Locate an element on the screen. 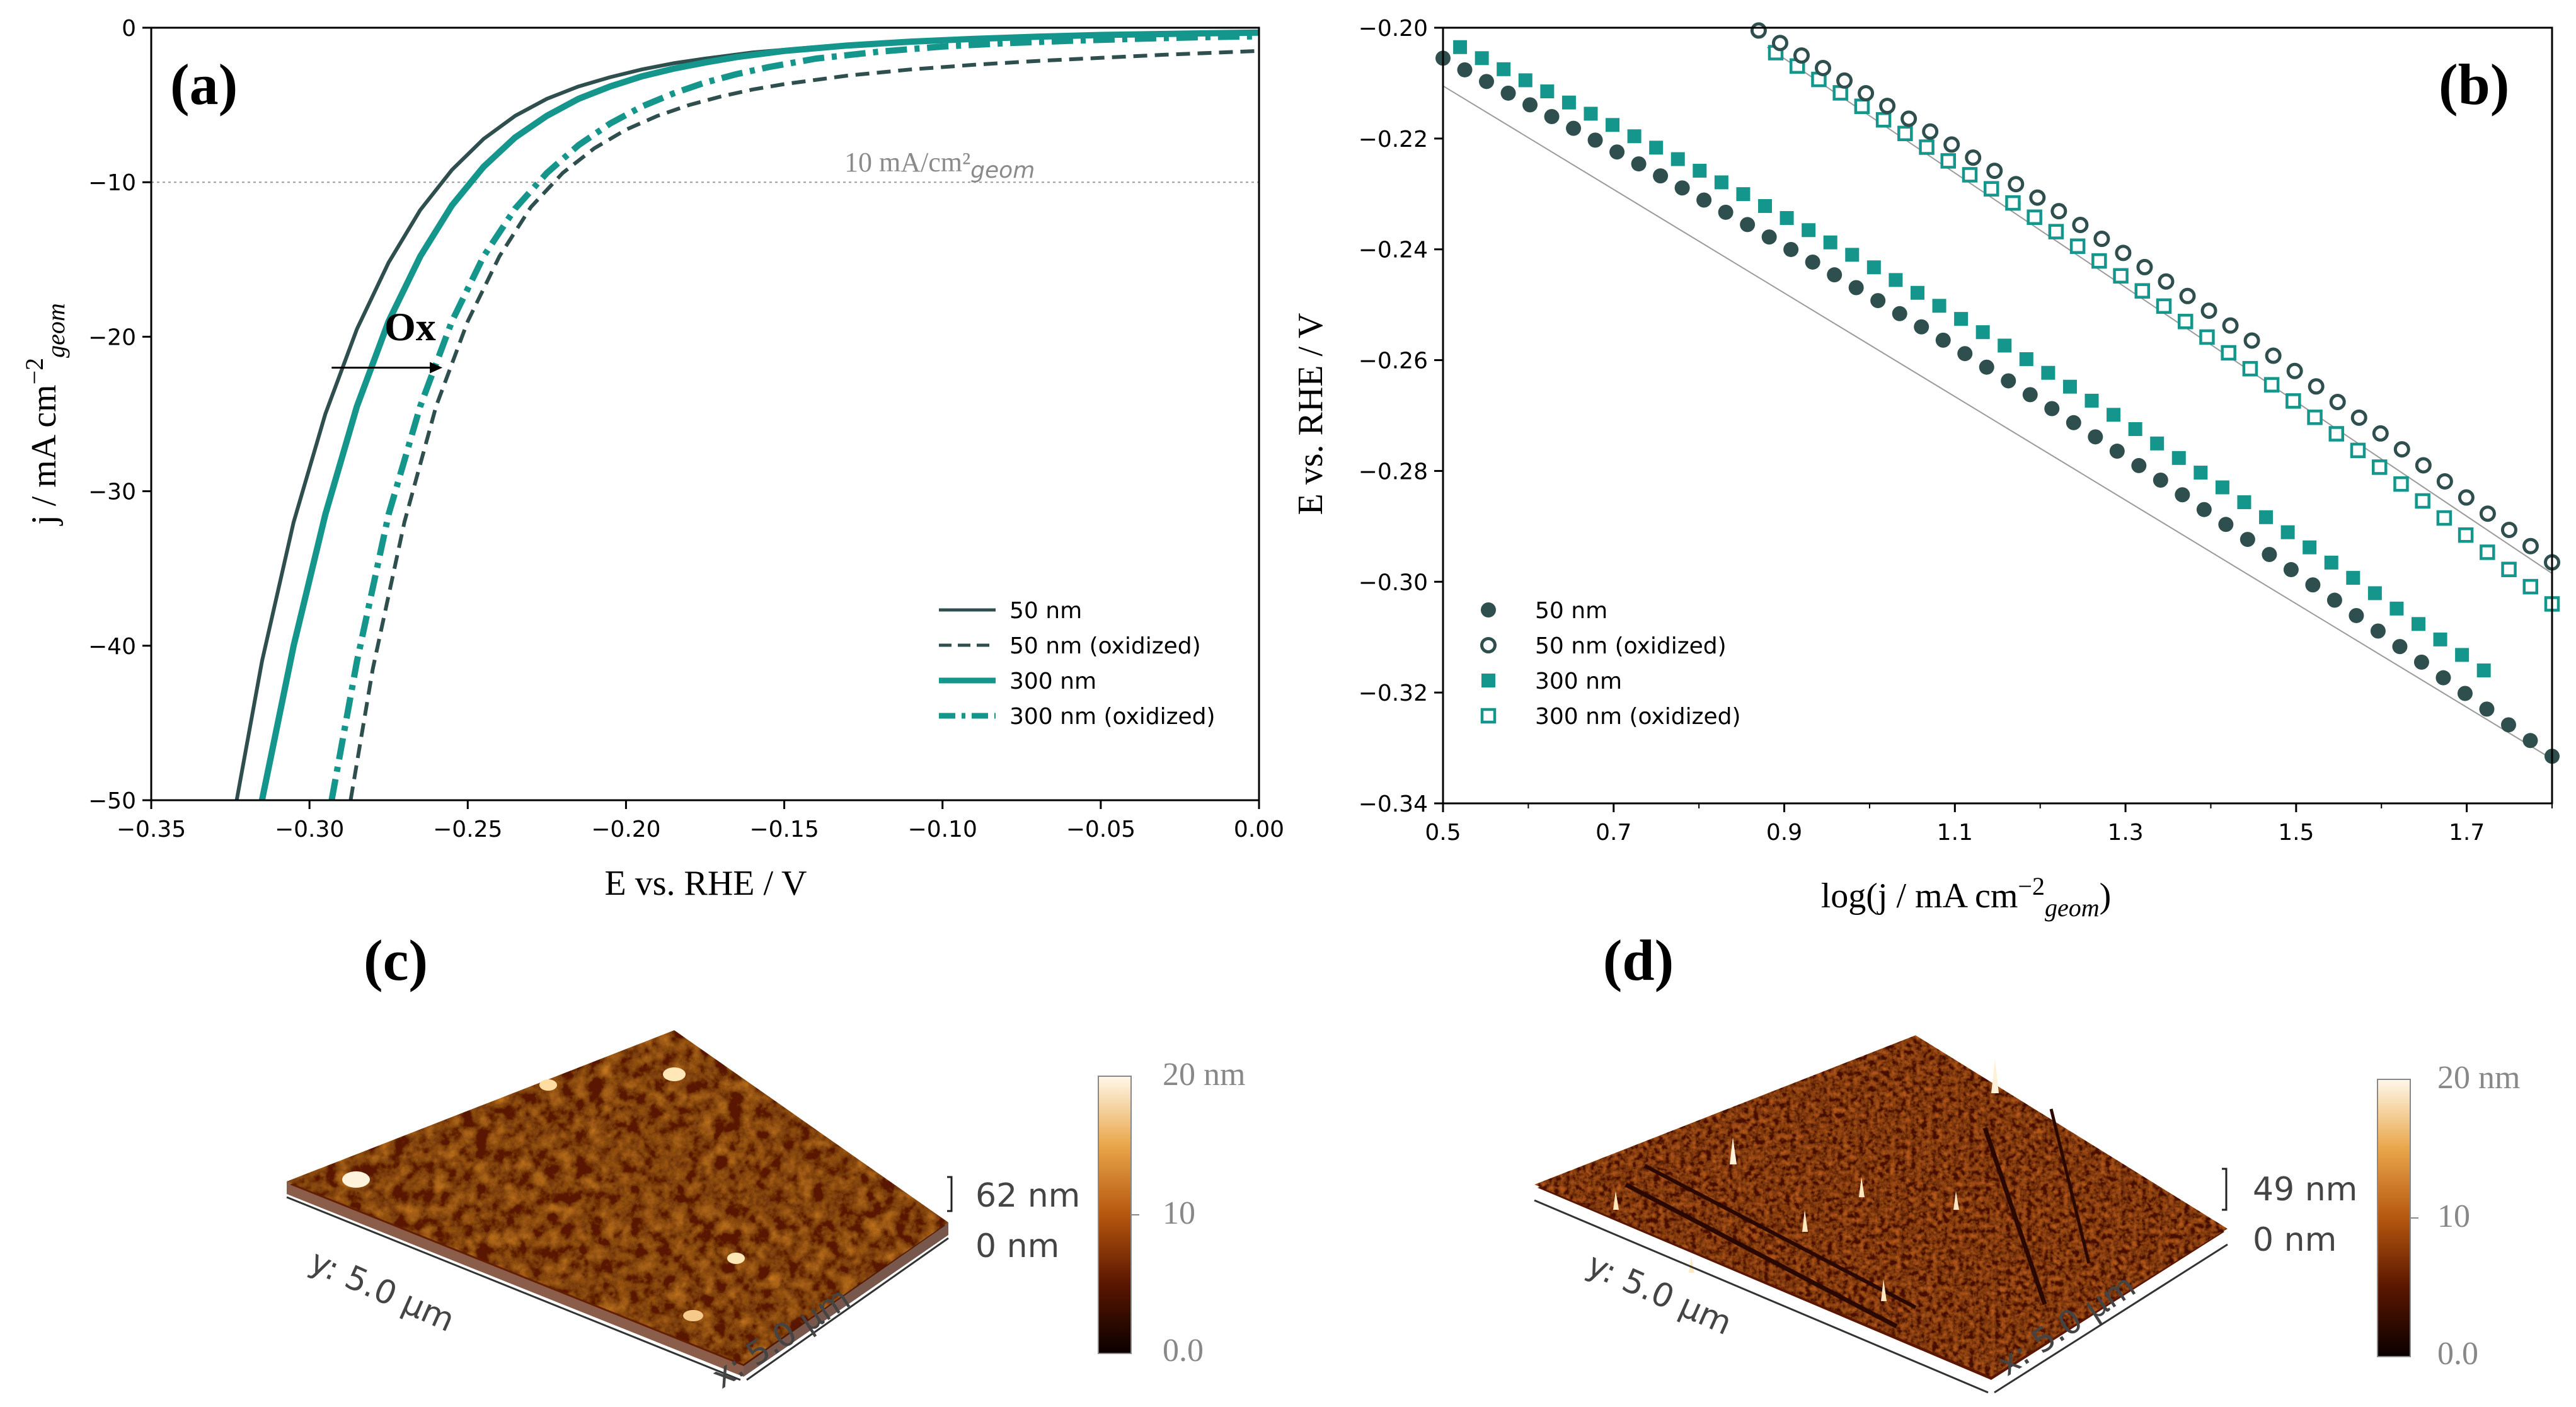 The width and height of the screenshot is (2576, 1407). panel-label-d: (d) is located at coordinates (1638, 960).